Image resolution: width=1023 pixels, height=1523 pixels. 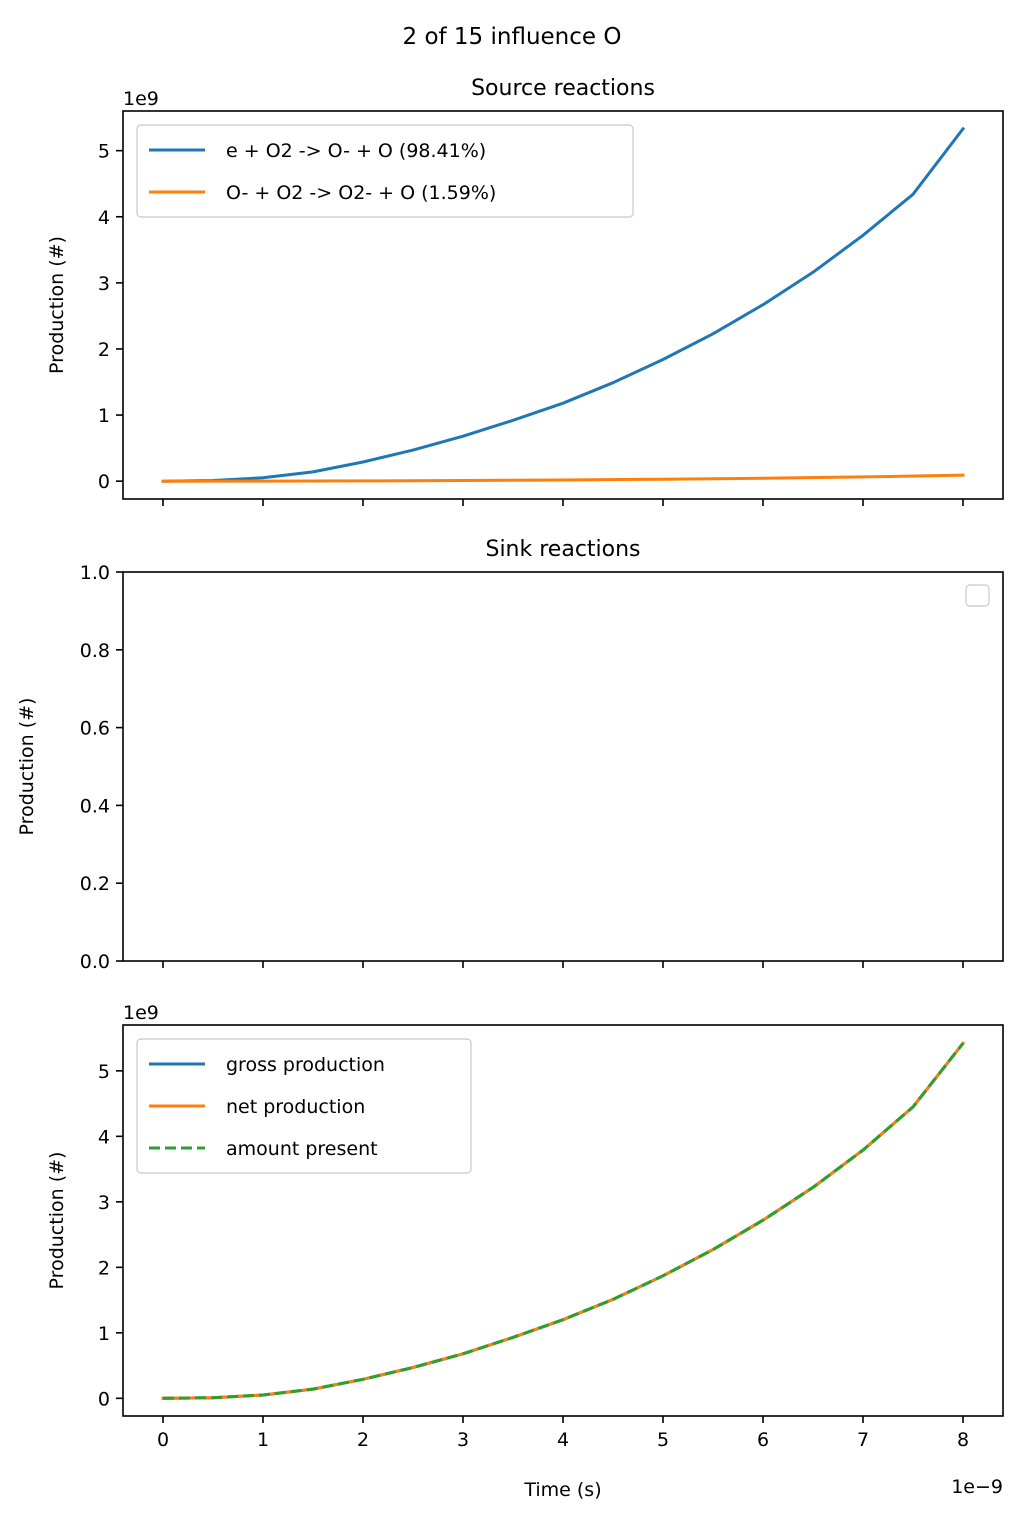 What do you see at coordinates (141, 99) in the screenshot?
I see `y-offset-label-1: 1e9` at bounding box center [141, 99].